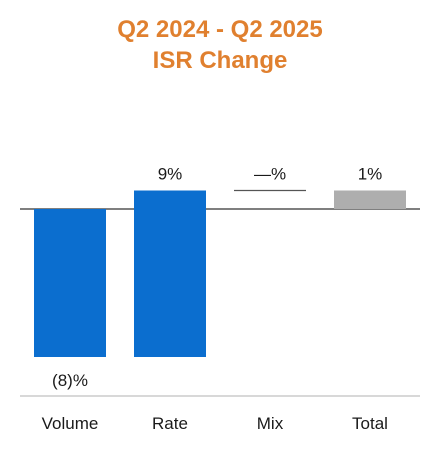  I want to click on data-label-mix: —%, so click(270, 174).